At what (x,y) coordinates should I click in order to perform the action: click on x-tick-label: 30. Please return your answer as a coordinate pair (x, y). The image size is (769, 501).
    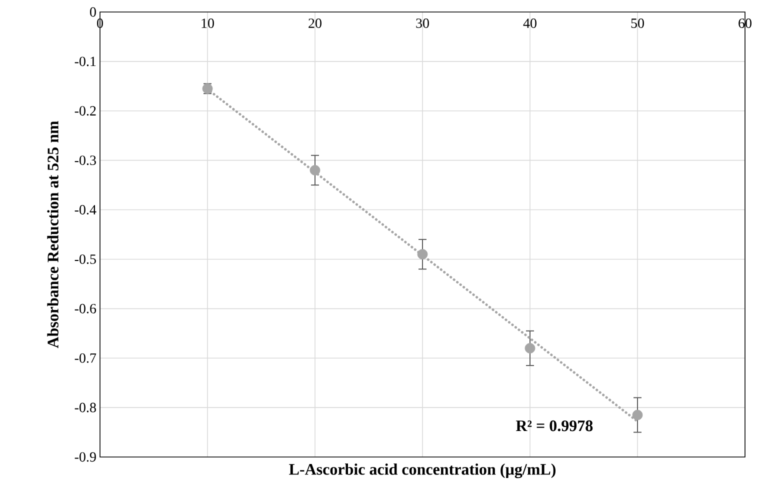
    Looking at the image, I should click on (422, 23).